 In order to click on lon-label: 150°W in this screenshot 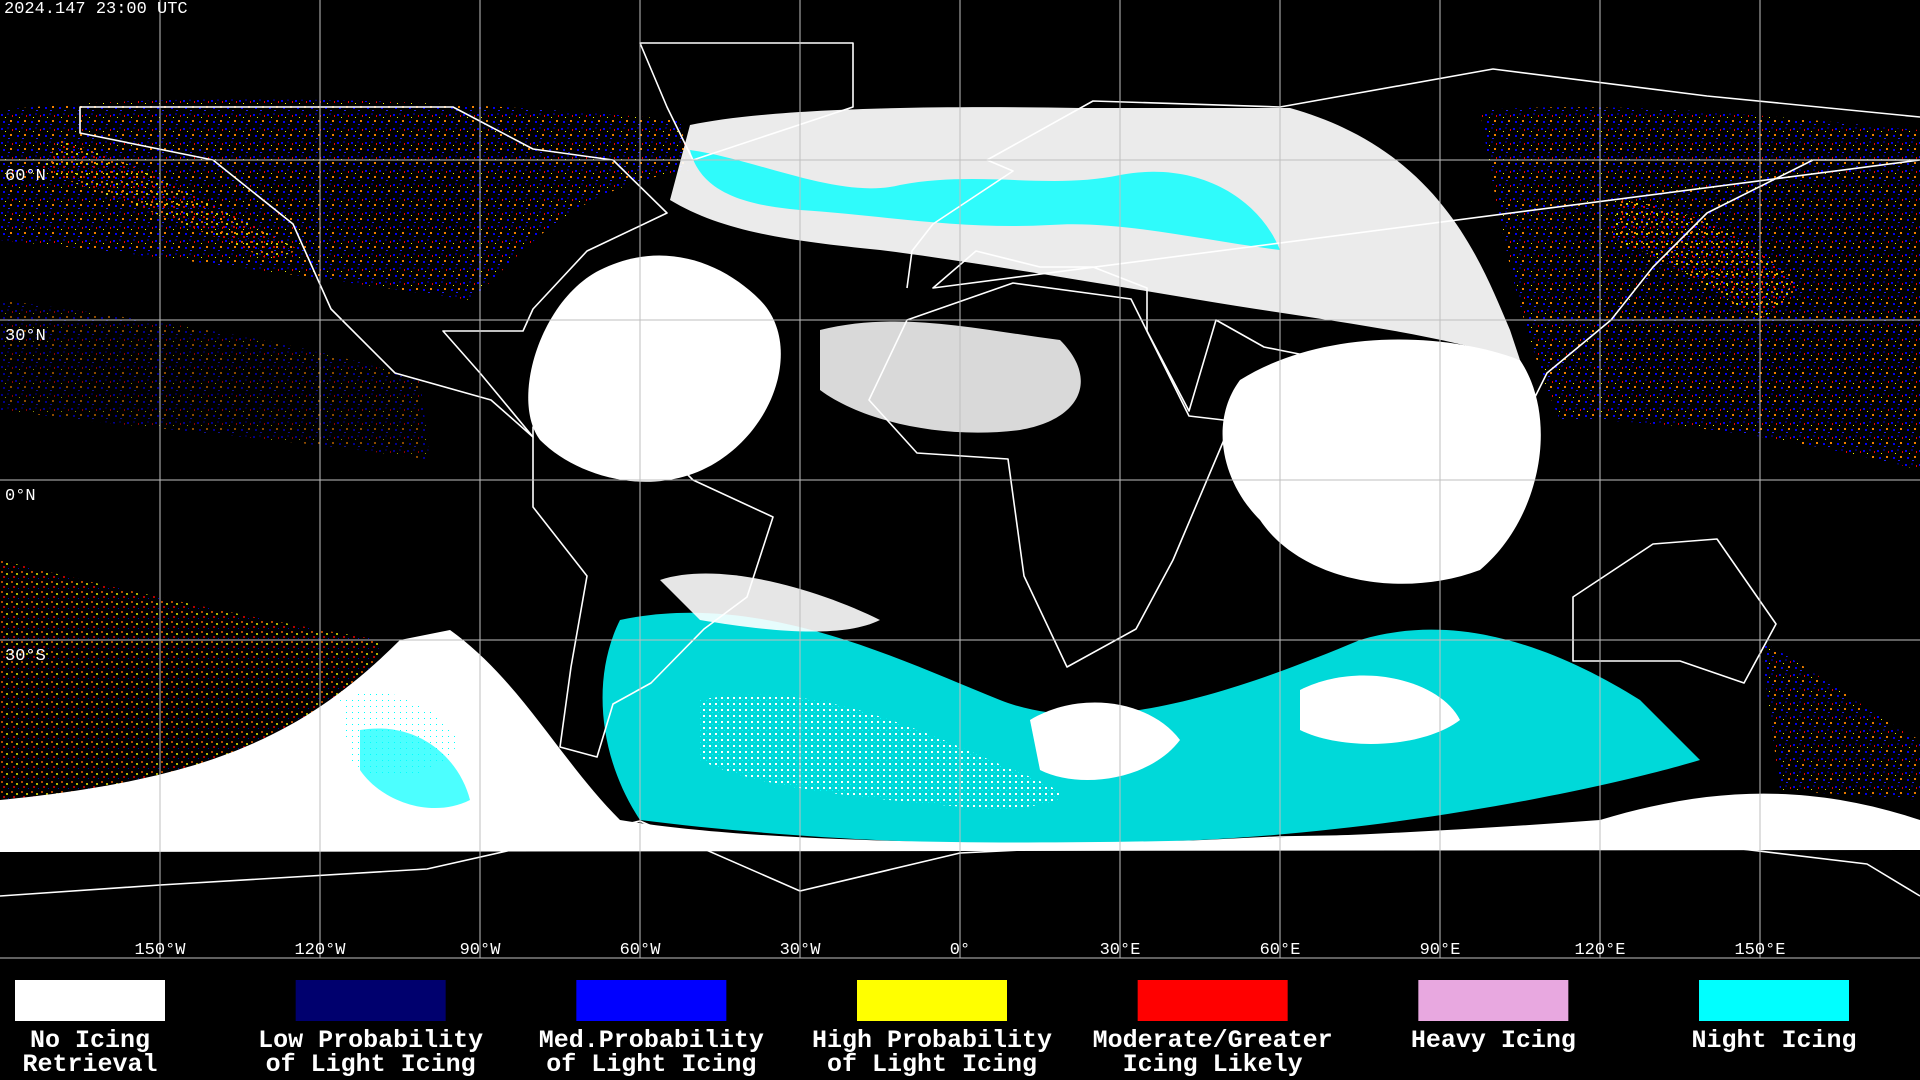, I will do `click(160, 950)`.